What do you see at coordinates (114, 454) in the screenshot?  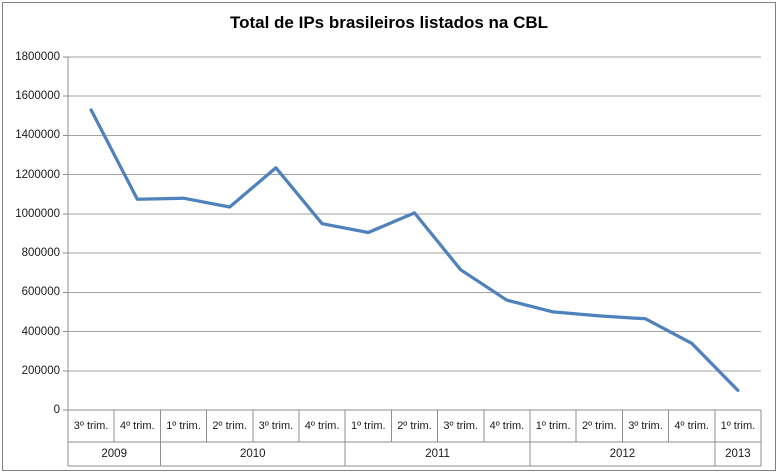 I see `x-axis-year-label: 2009` at bounding box center [114, 454].